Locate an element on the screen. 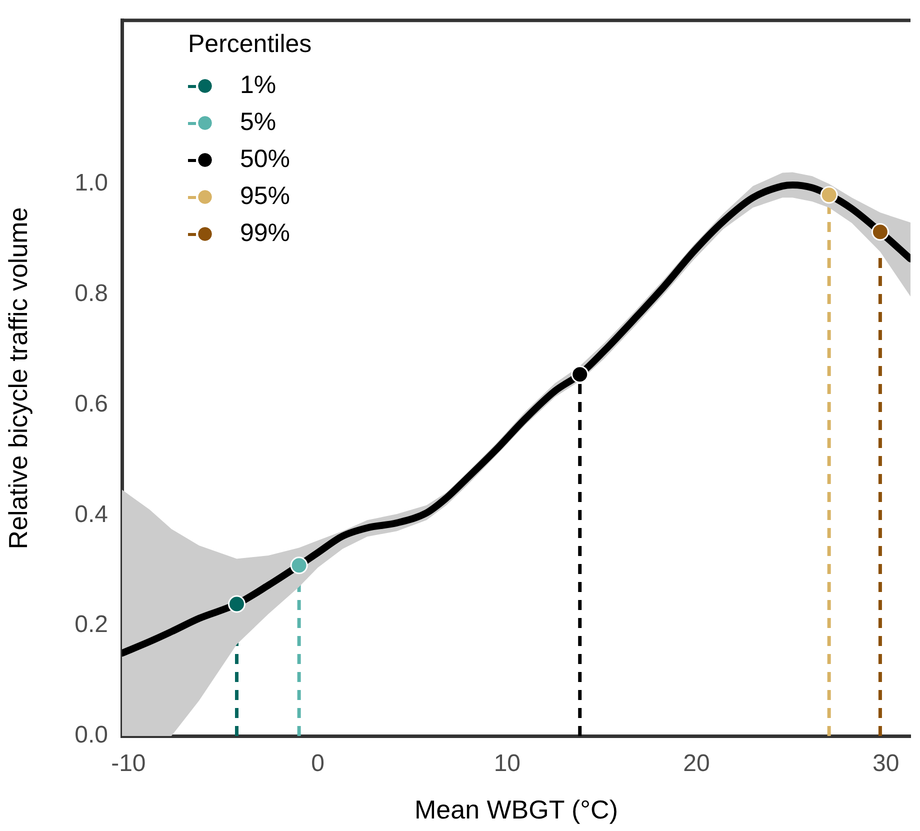 This screenshot has width=920, height=831. y-tick-label: 0.6 is located at coordinates (91, 404).